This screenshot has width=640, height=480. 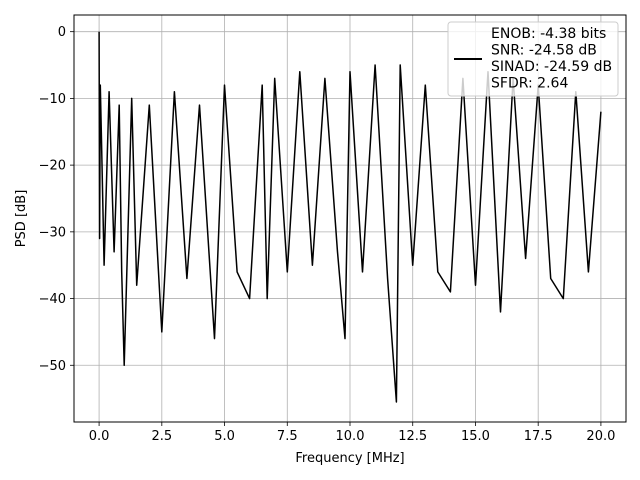 I want to click on legend-enob: ENOB: -4.38 bits, so click(x=548, y=34).